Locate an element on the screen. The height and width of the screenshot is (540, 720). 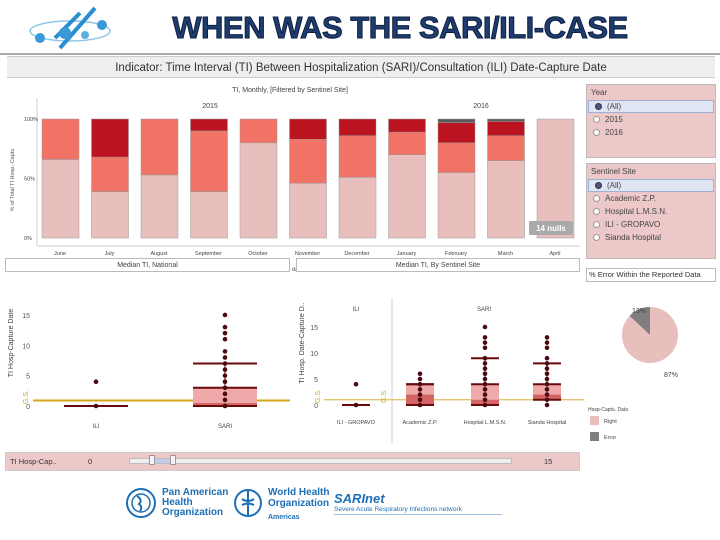
y-axis-label: TI Hosp-Capture Date is located at coordinates (11, 343).